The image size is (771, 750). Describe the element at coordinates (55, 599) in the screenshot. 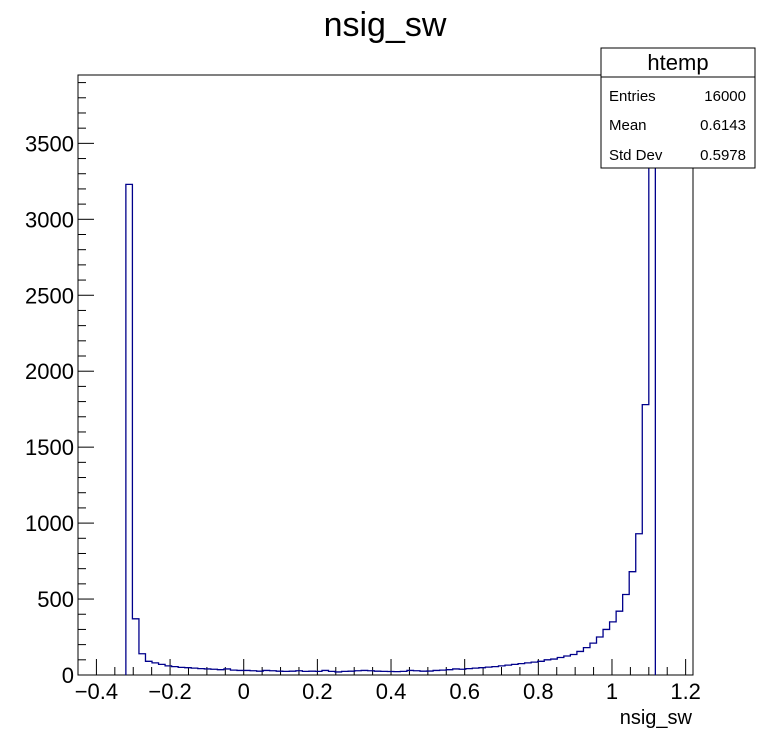

I see `y-tick-label: 500` at that location.